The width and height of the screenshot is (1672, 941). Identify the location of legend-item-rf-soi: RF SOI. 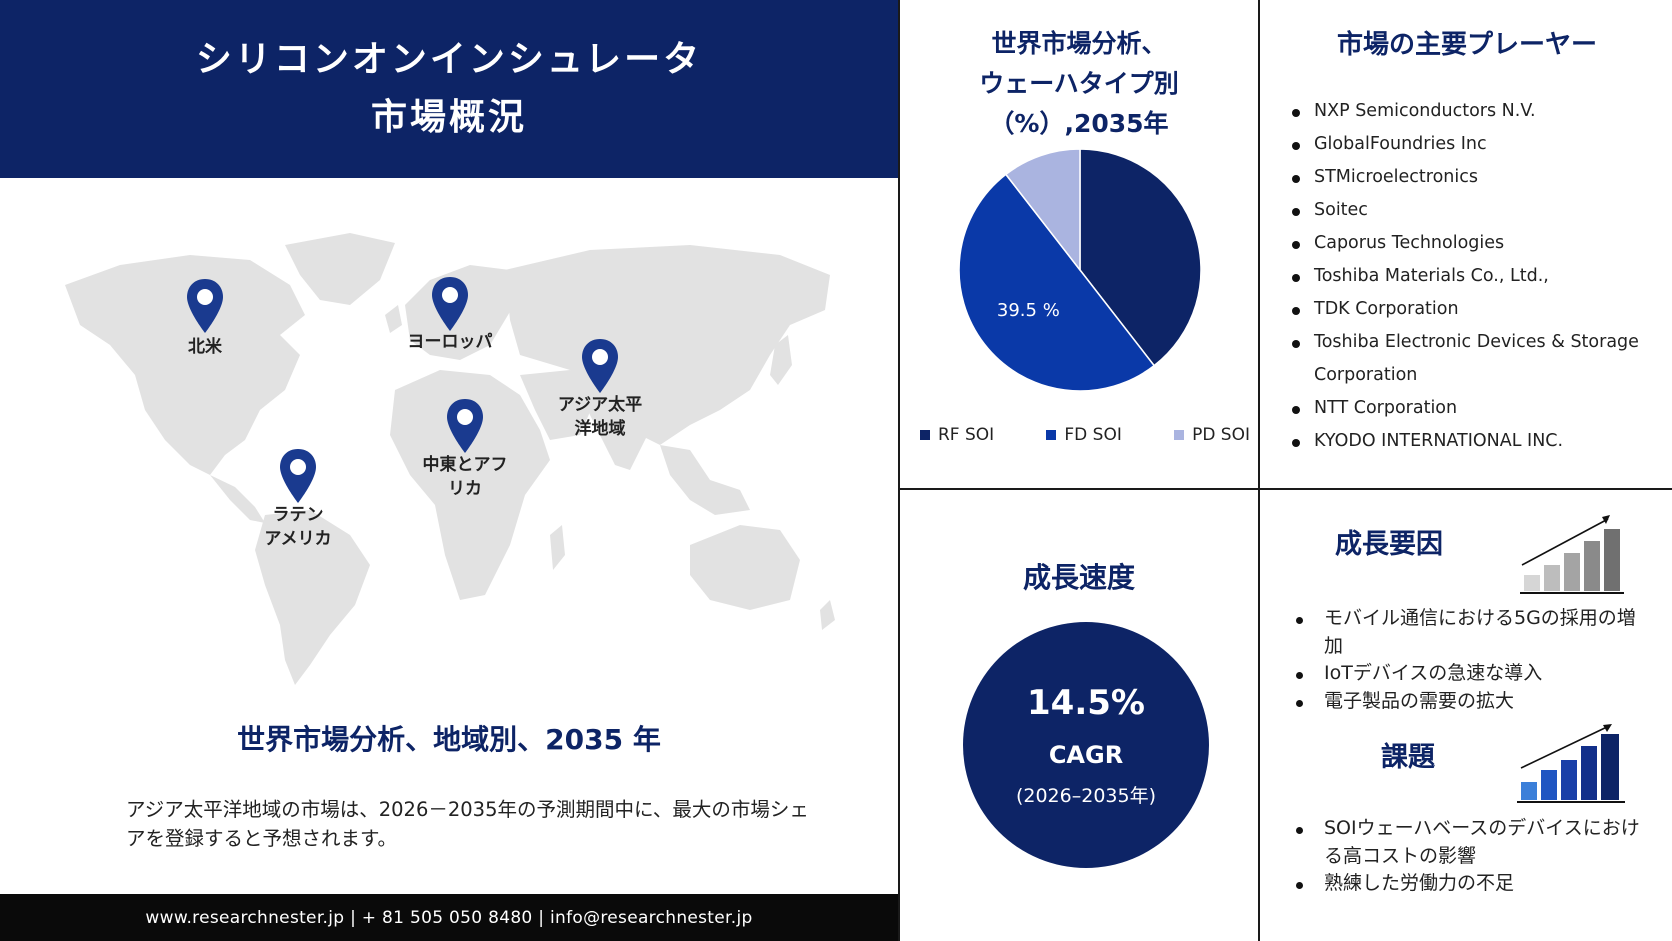
(957, 435).